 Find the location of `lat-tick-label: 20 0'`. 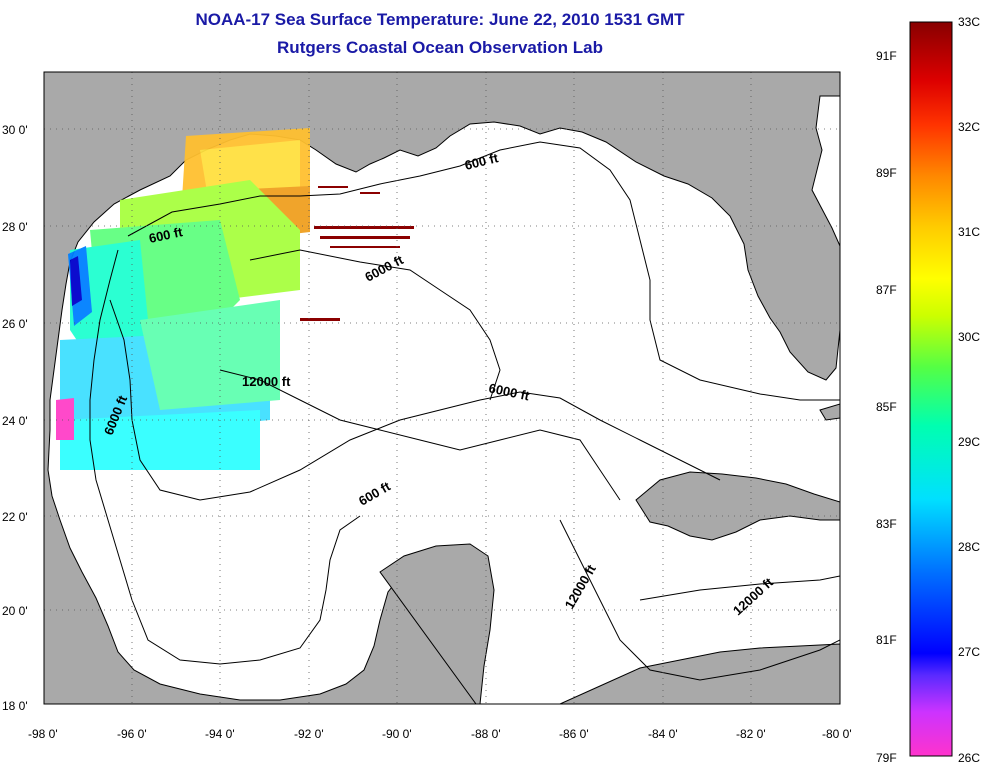

lat-tick-label: 20 0' is located at coordinates (15, 611).